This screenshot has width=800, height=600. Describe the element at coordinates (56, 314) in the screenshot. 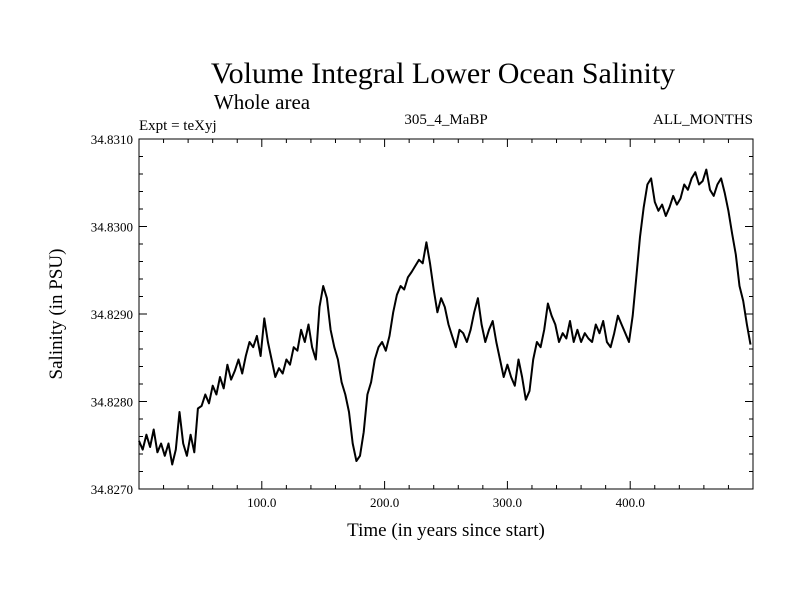

I see `y-axis-label: Salinity (in PSU)` at that location.